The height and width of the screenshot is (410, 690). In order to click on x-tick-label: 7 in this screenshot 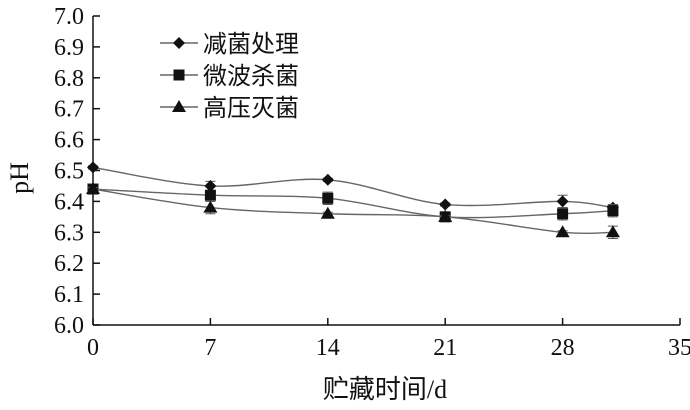, I will do `click(210, 348)`.